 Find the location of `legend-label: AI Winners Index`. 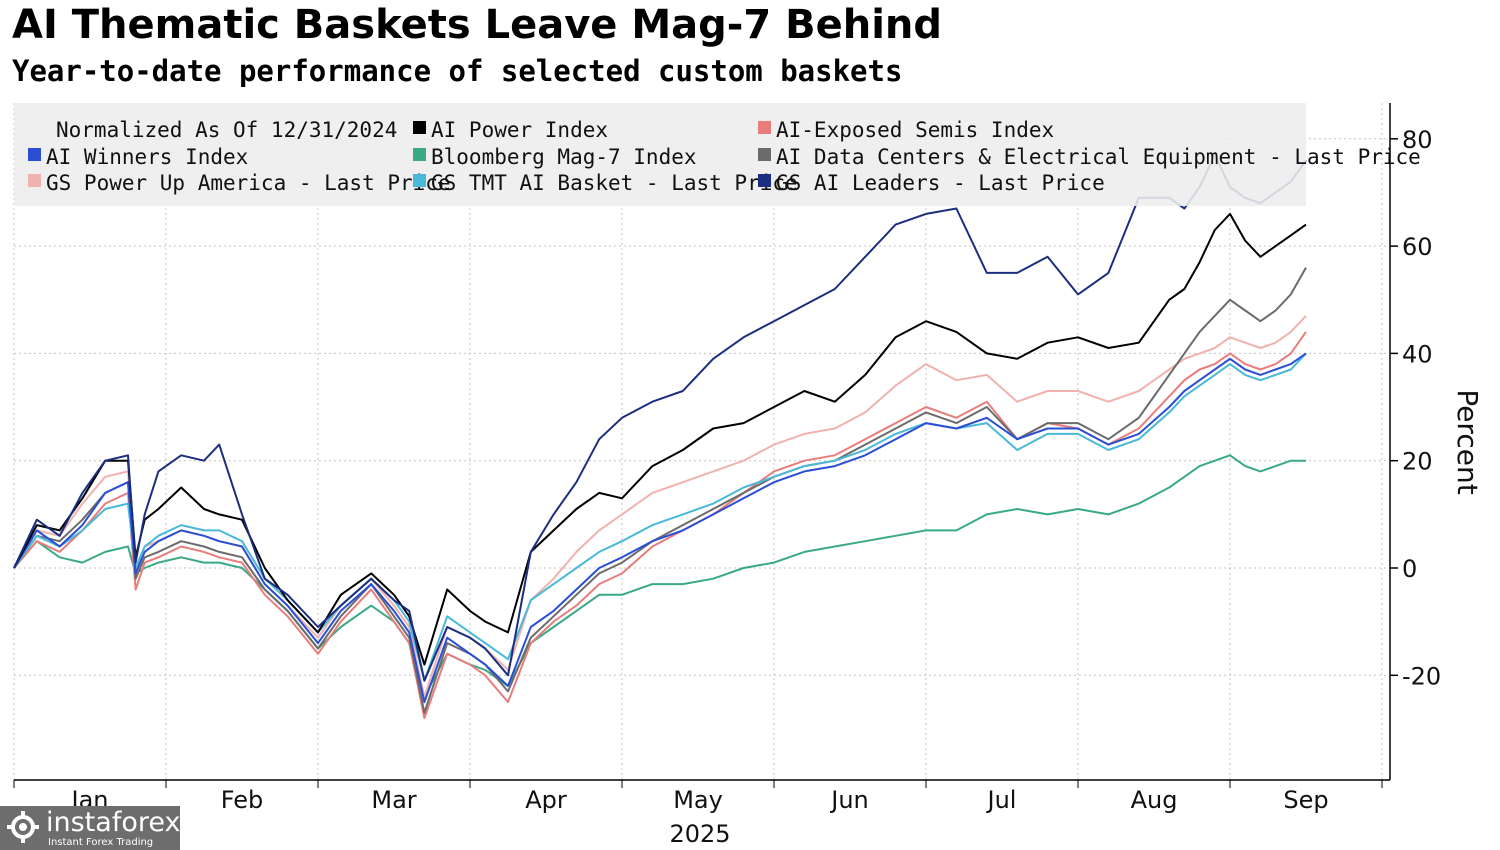

legend-label: AI Winners Index is located at coordinates (147, 157).